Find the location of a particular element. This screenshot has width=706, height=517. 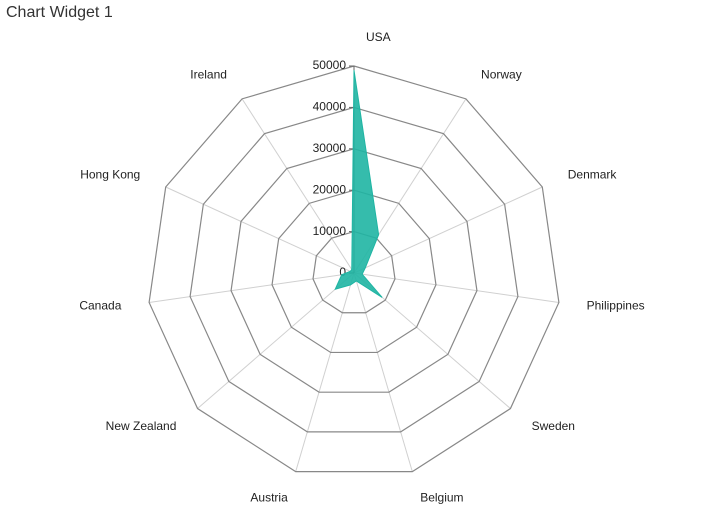

category-label: New Zealand is located at coordinates (141, 426).